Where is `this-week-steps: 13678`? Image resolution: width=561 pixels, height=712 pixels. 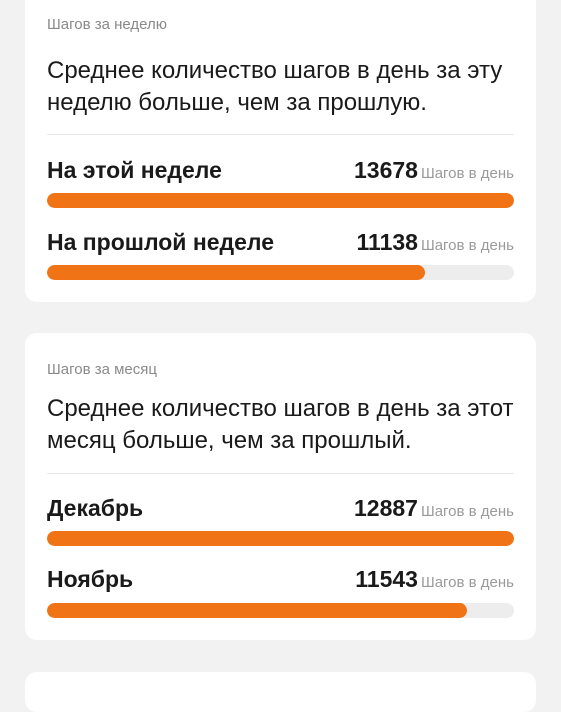
this-week-steps: 13678 is located at coordinates (385, 170).